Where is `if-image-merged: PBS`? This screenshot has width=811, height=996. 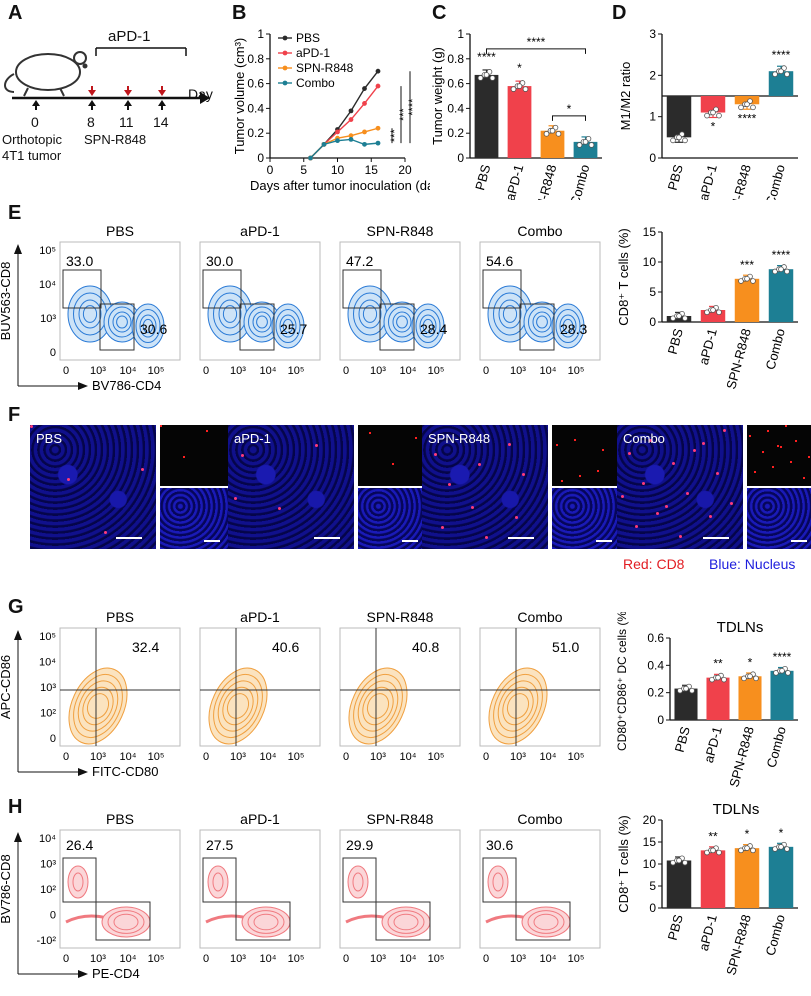 if-image-merged: PBS is located at coordinates (93, 487).